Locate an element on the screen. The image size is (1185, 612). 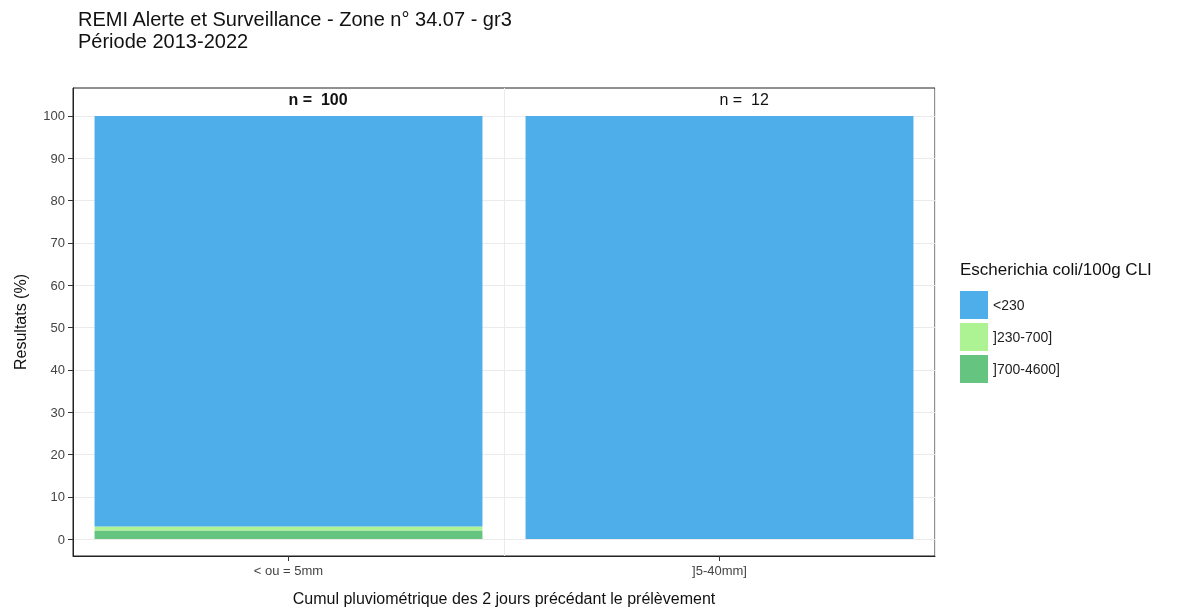
y-tick-label: 40 is located at coordinates (57, 370).